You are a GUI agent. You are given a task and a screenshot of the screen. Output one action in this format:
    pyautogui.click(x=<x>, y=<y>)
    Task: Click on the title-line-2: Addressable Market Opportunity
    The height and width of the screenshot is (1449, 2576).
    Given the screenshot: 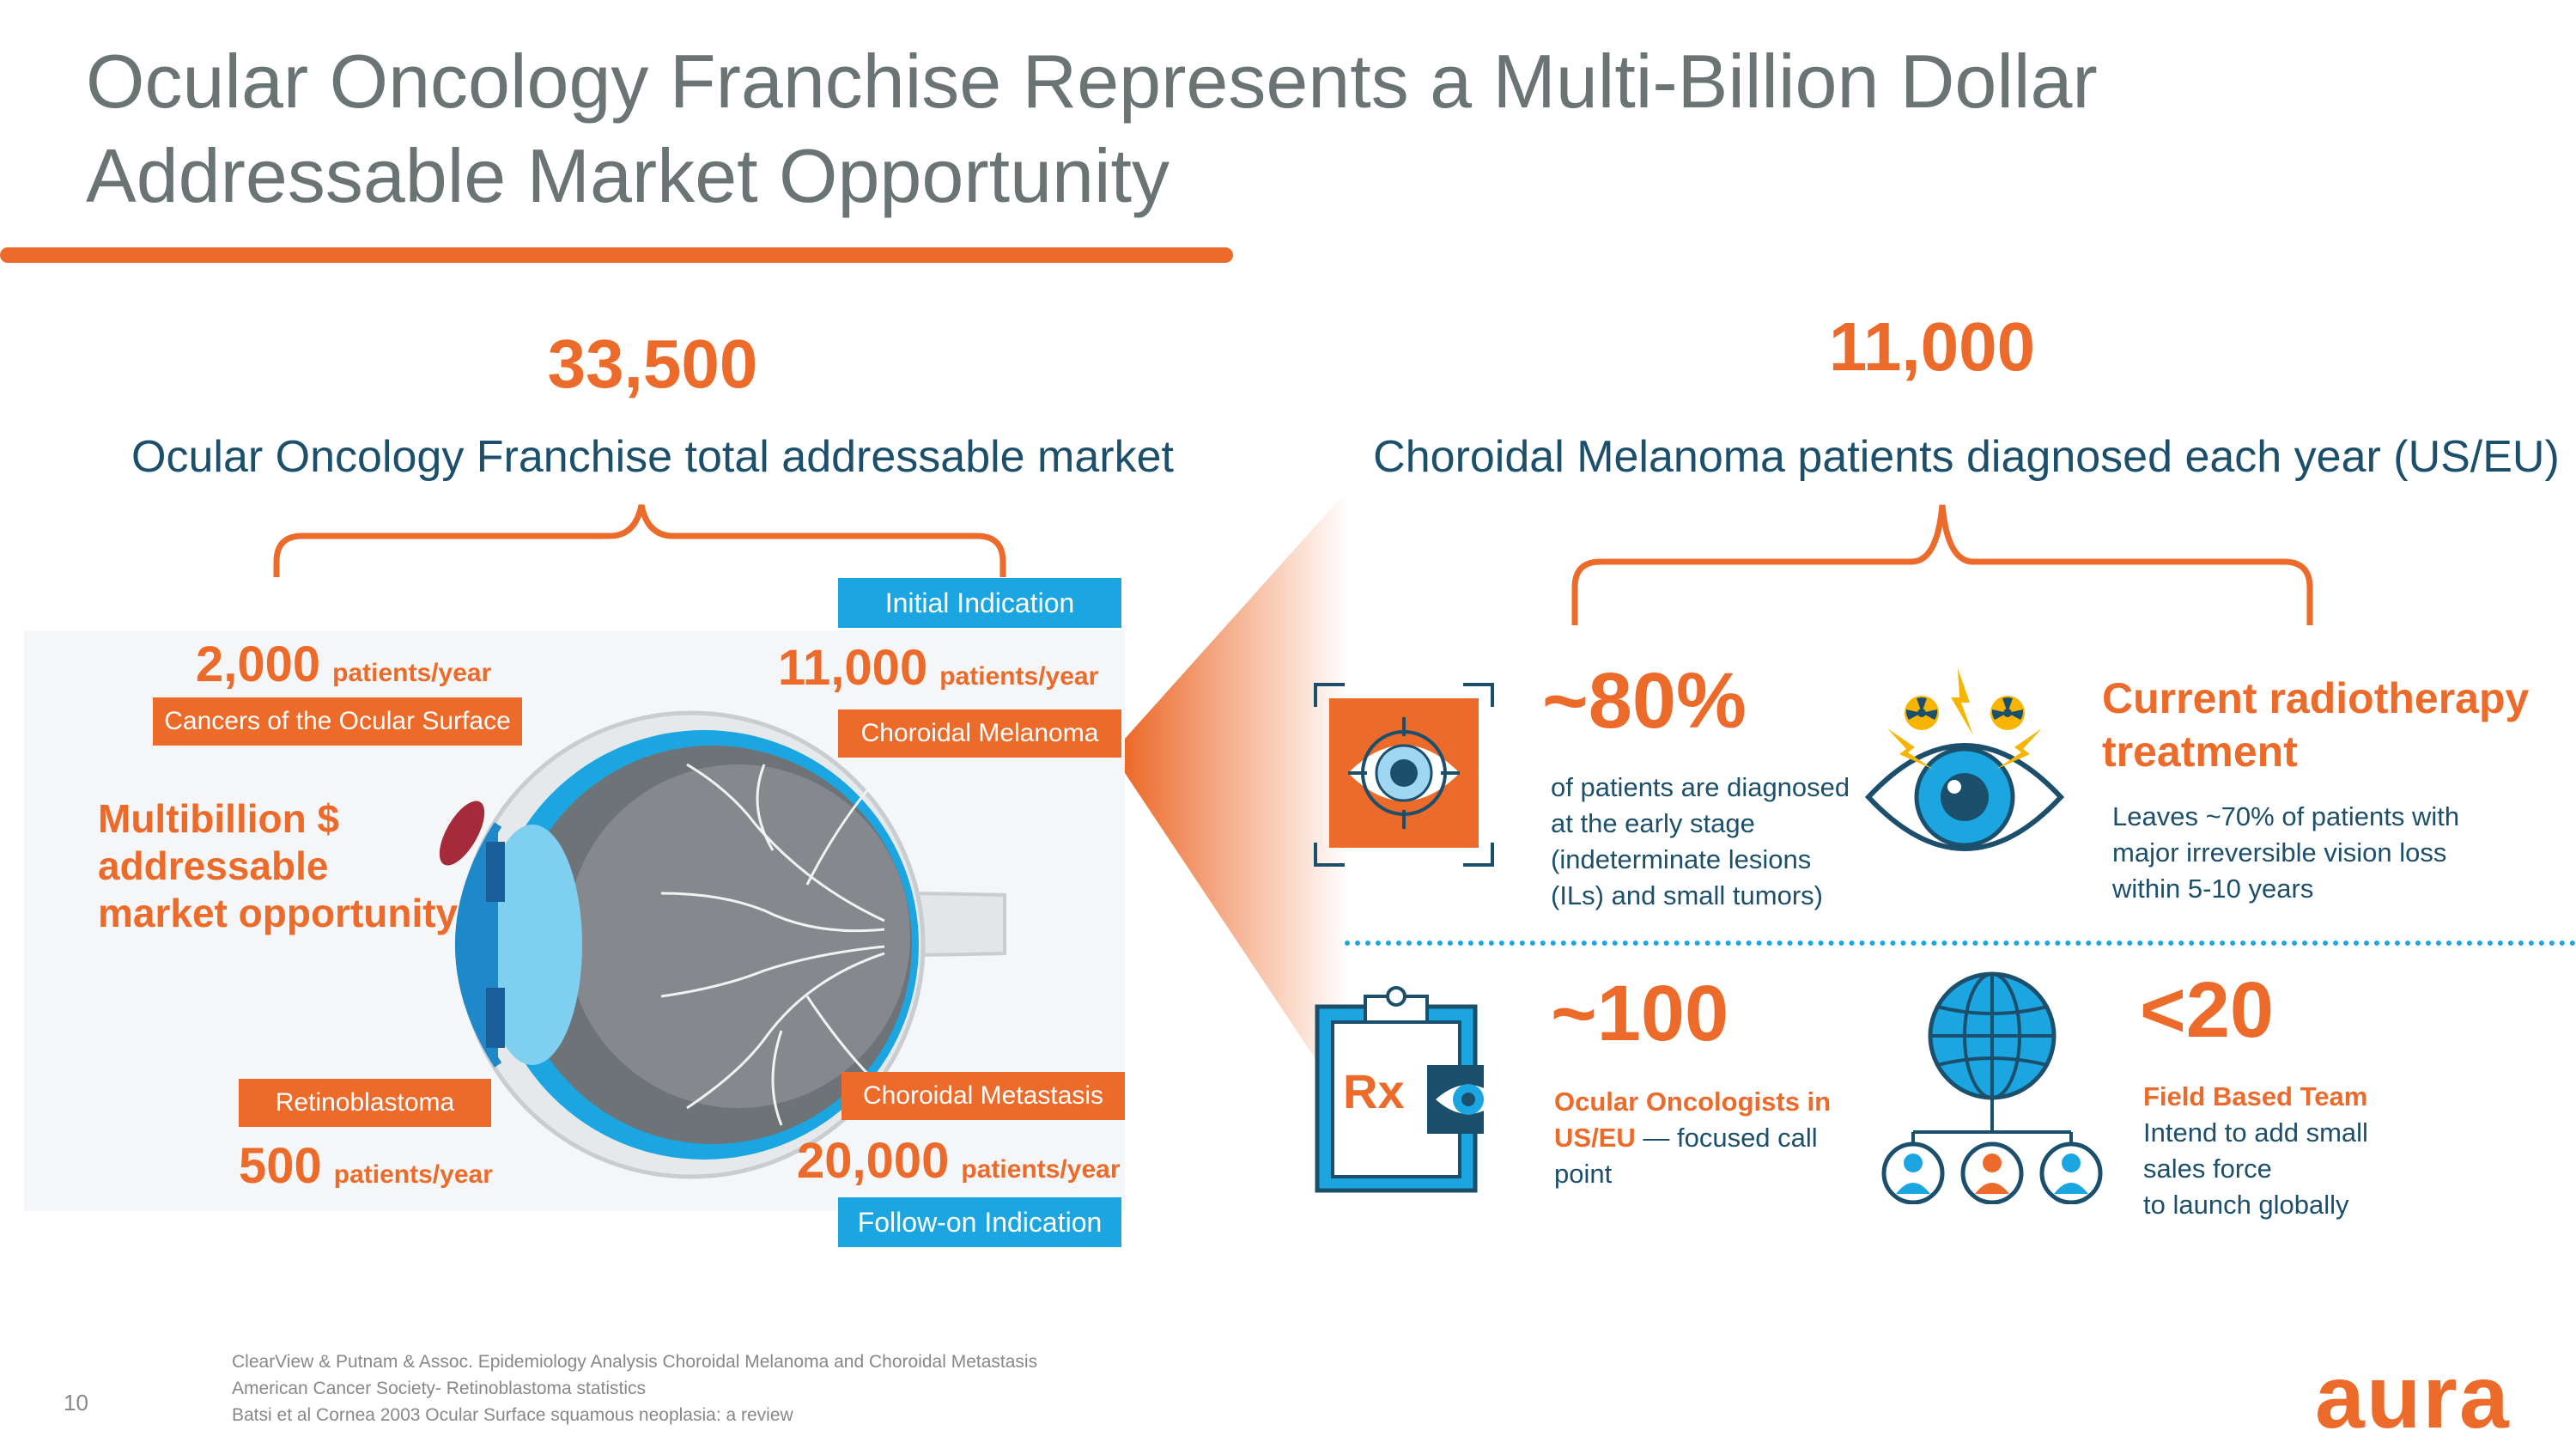 What is the action you would take?
    pyautogui.click(x=628, y=175)
    